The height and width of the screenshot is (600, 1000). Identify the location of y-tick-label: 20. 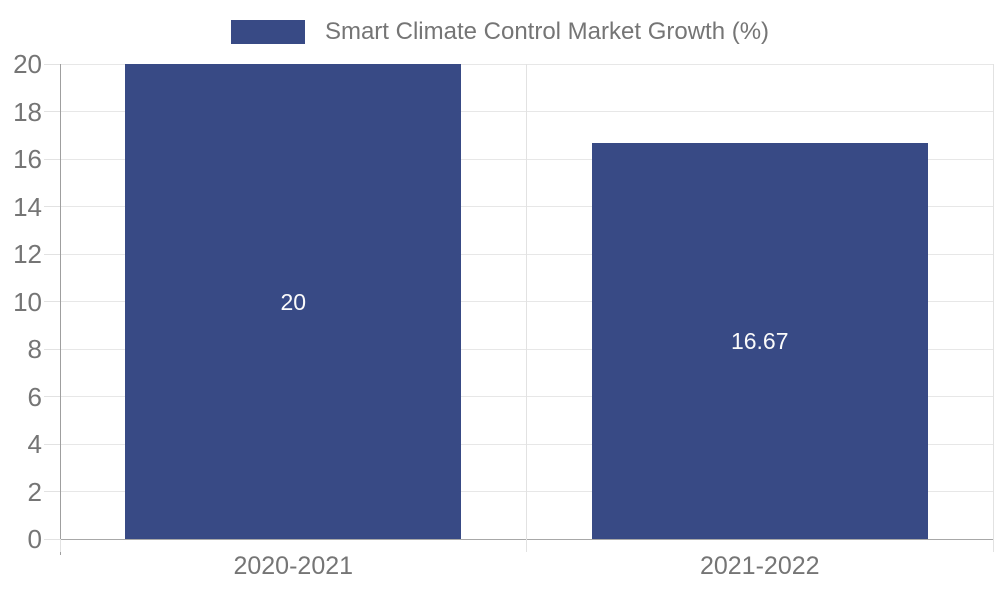
(27, 64).